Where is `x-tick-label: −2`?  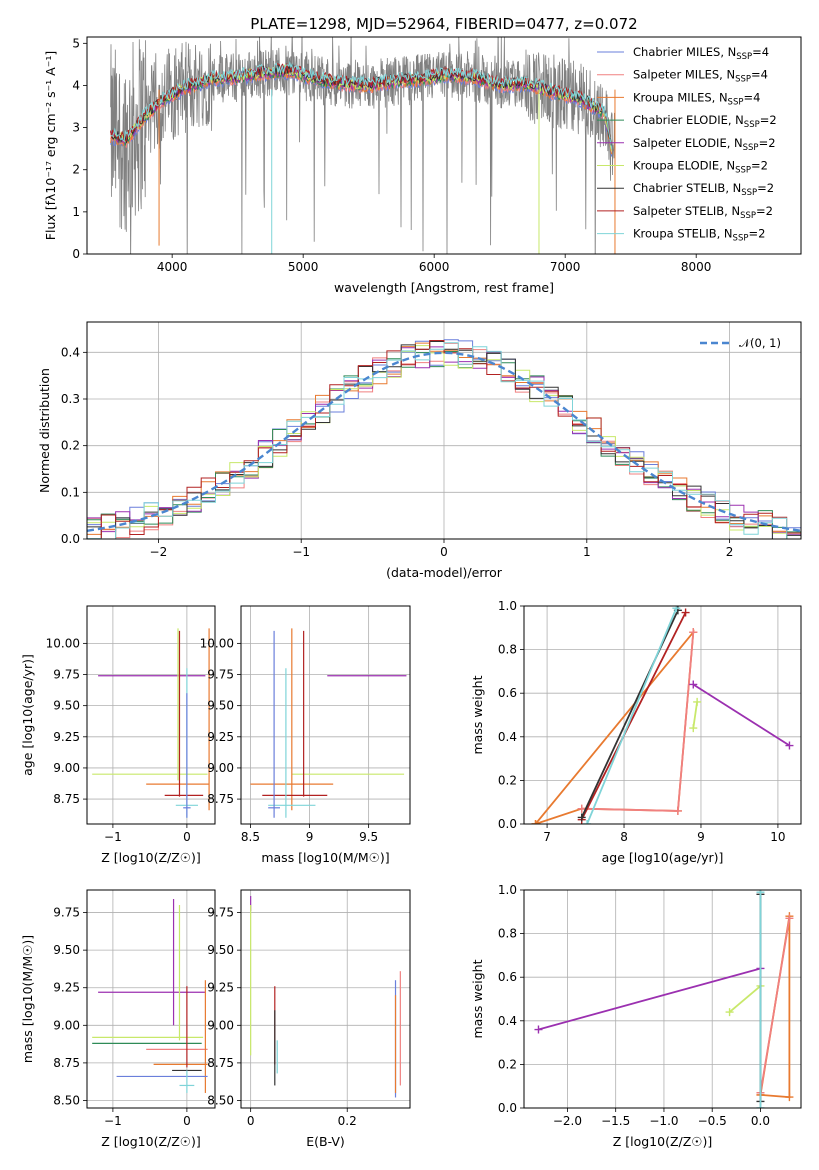
x-tick-label: −2 is located at coordinates (159, 552).